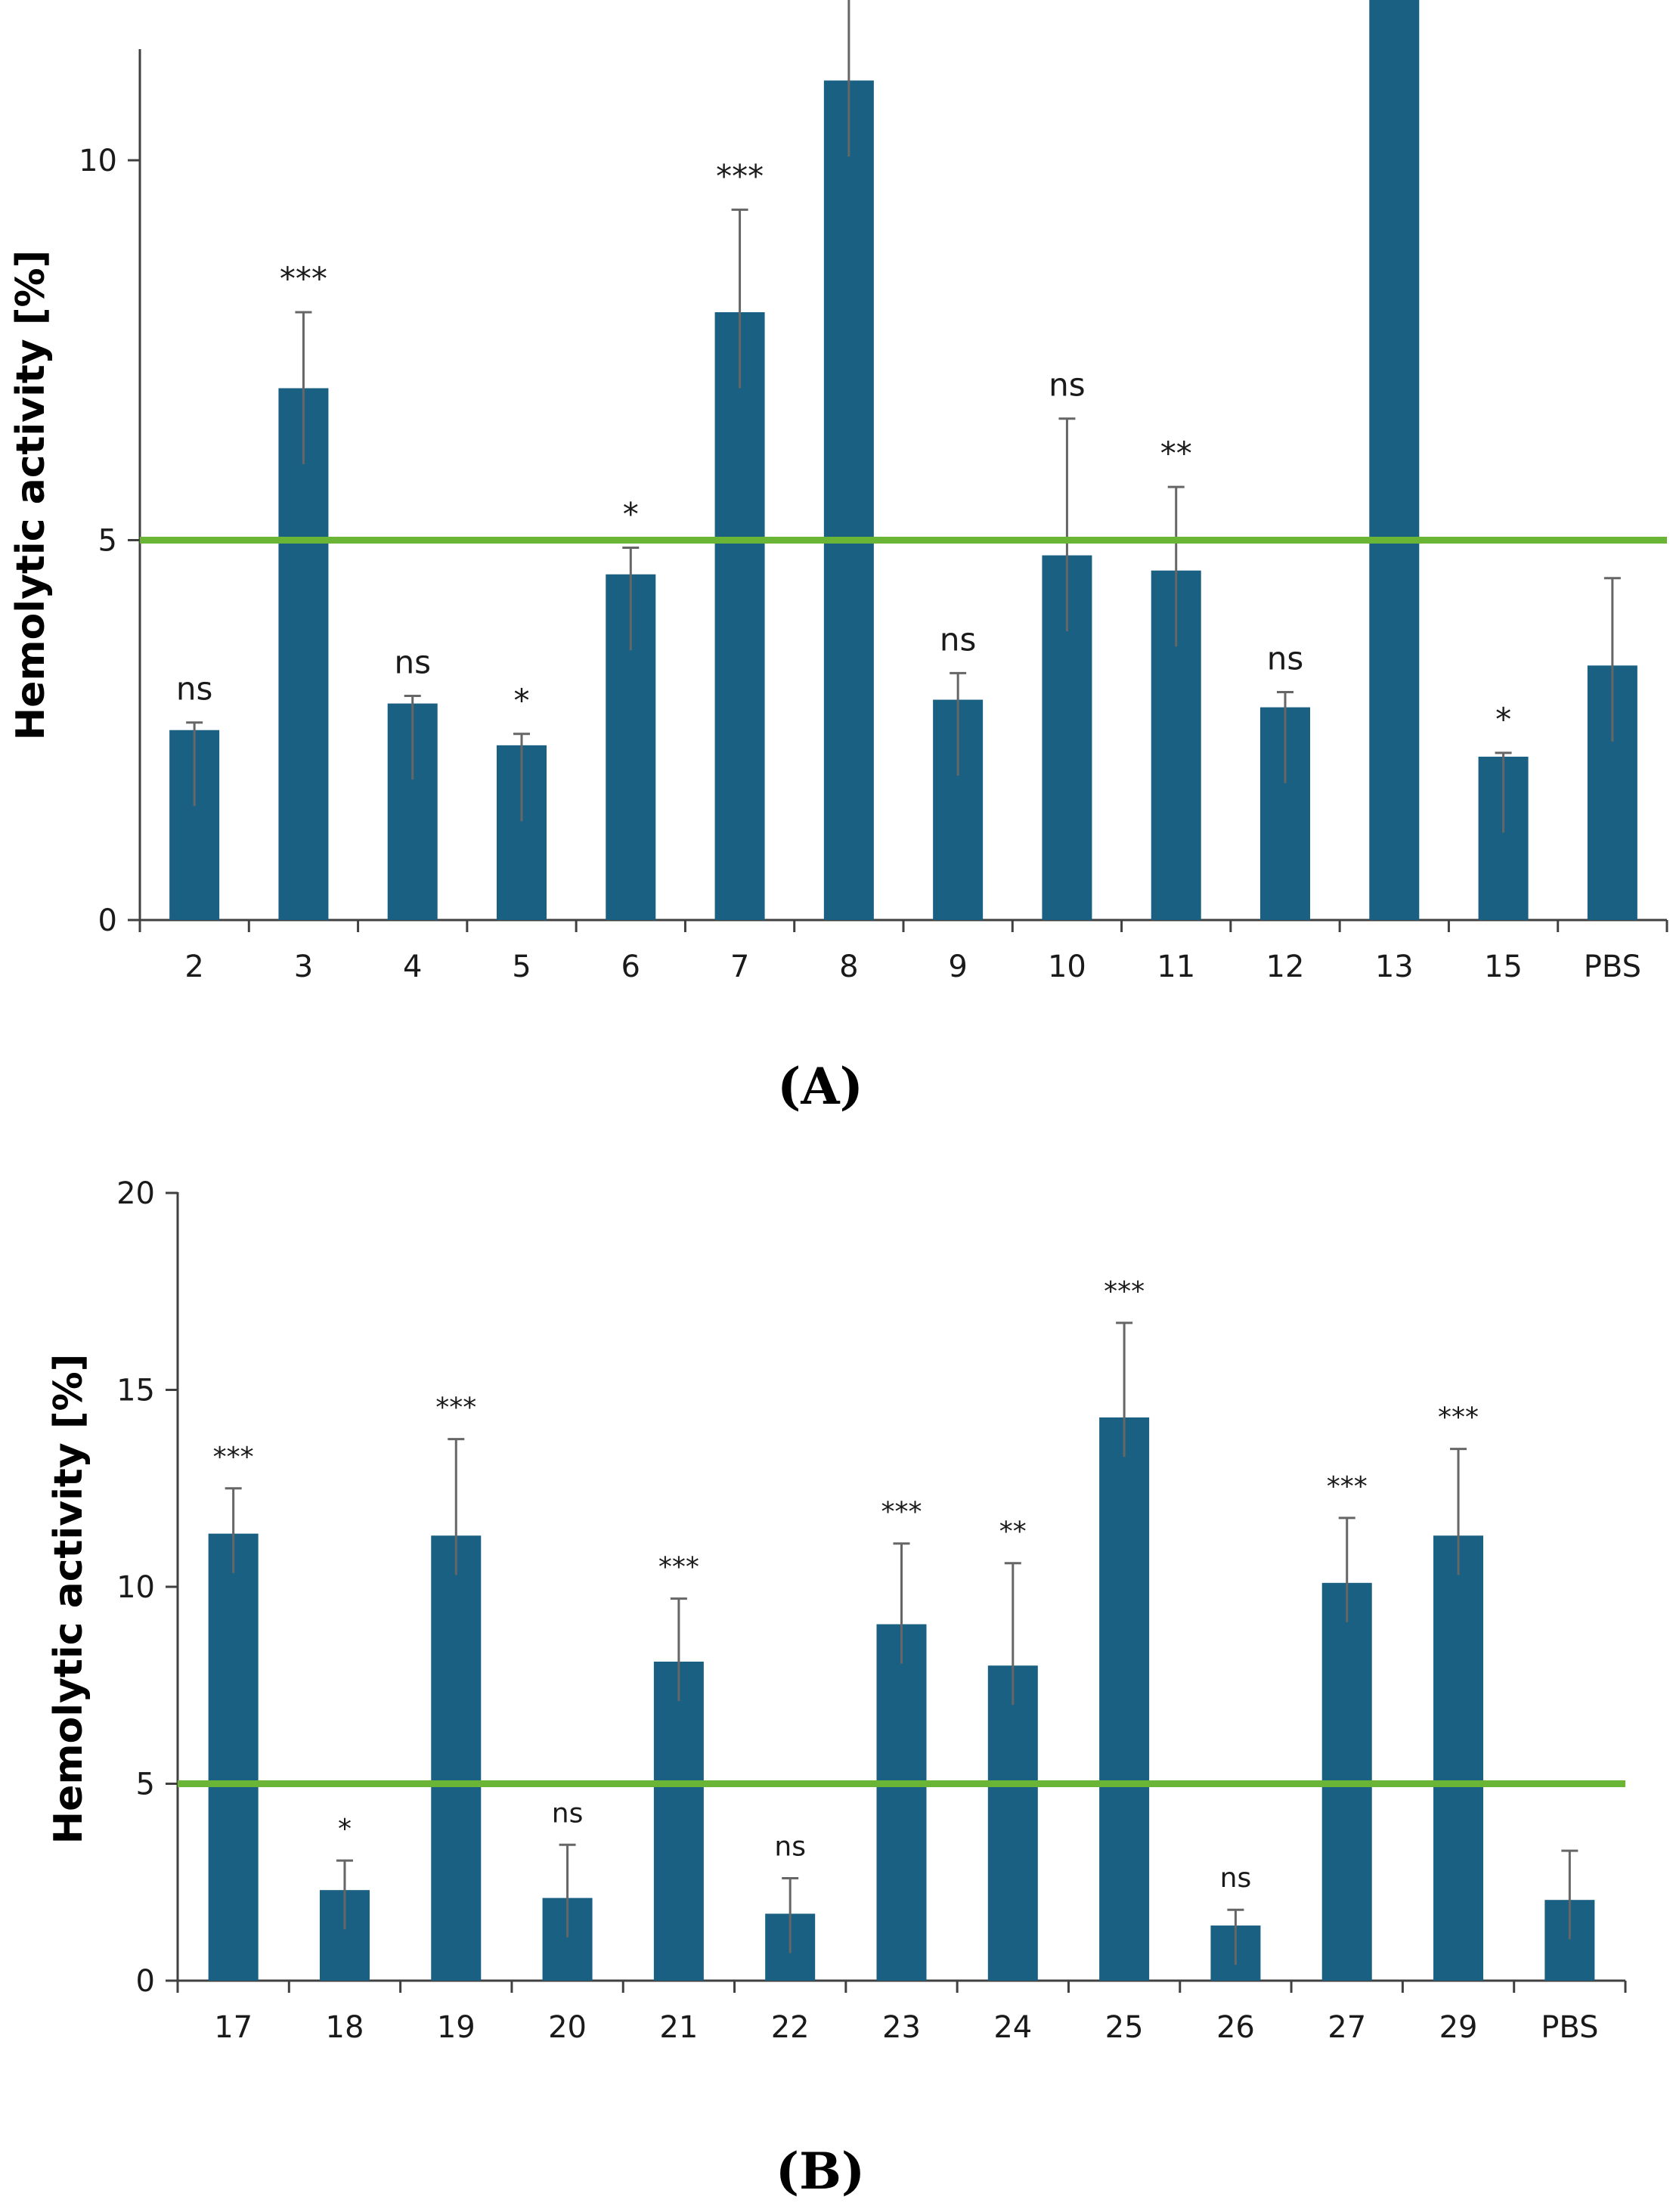 The width and height of the screenshot is (1673, 2212). What do you see at coordinates (1394, 967) in the screenshot?
I see `x-tick-label: 13` at bounding box center [1394, 967].